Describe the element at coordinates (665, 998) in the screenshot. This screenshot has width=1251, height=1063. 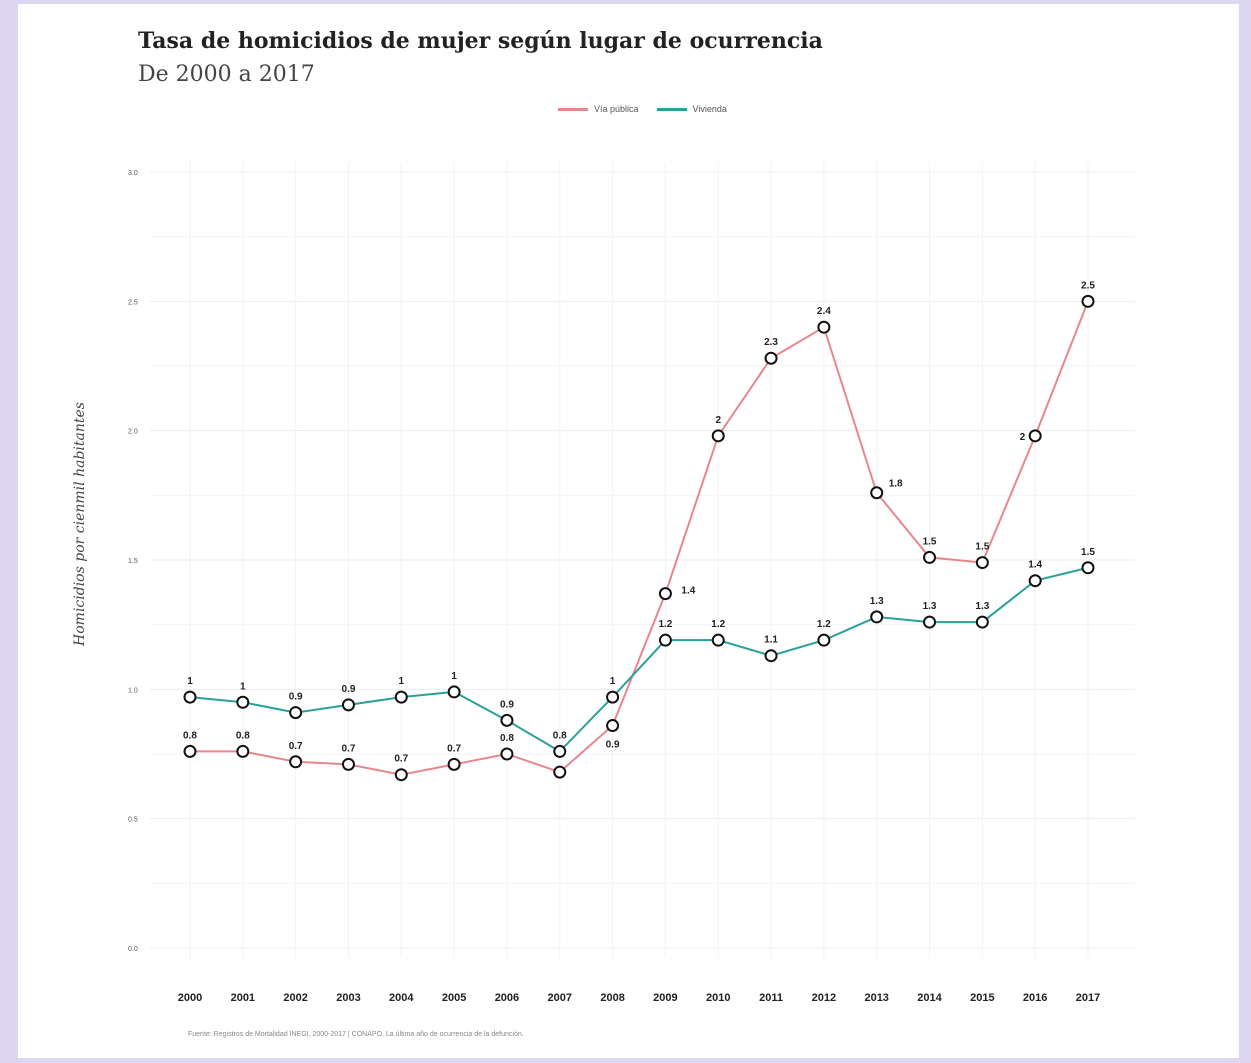
I see `x-tick-label: 2009` at that location.